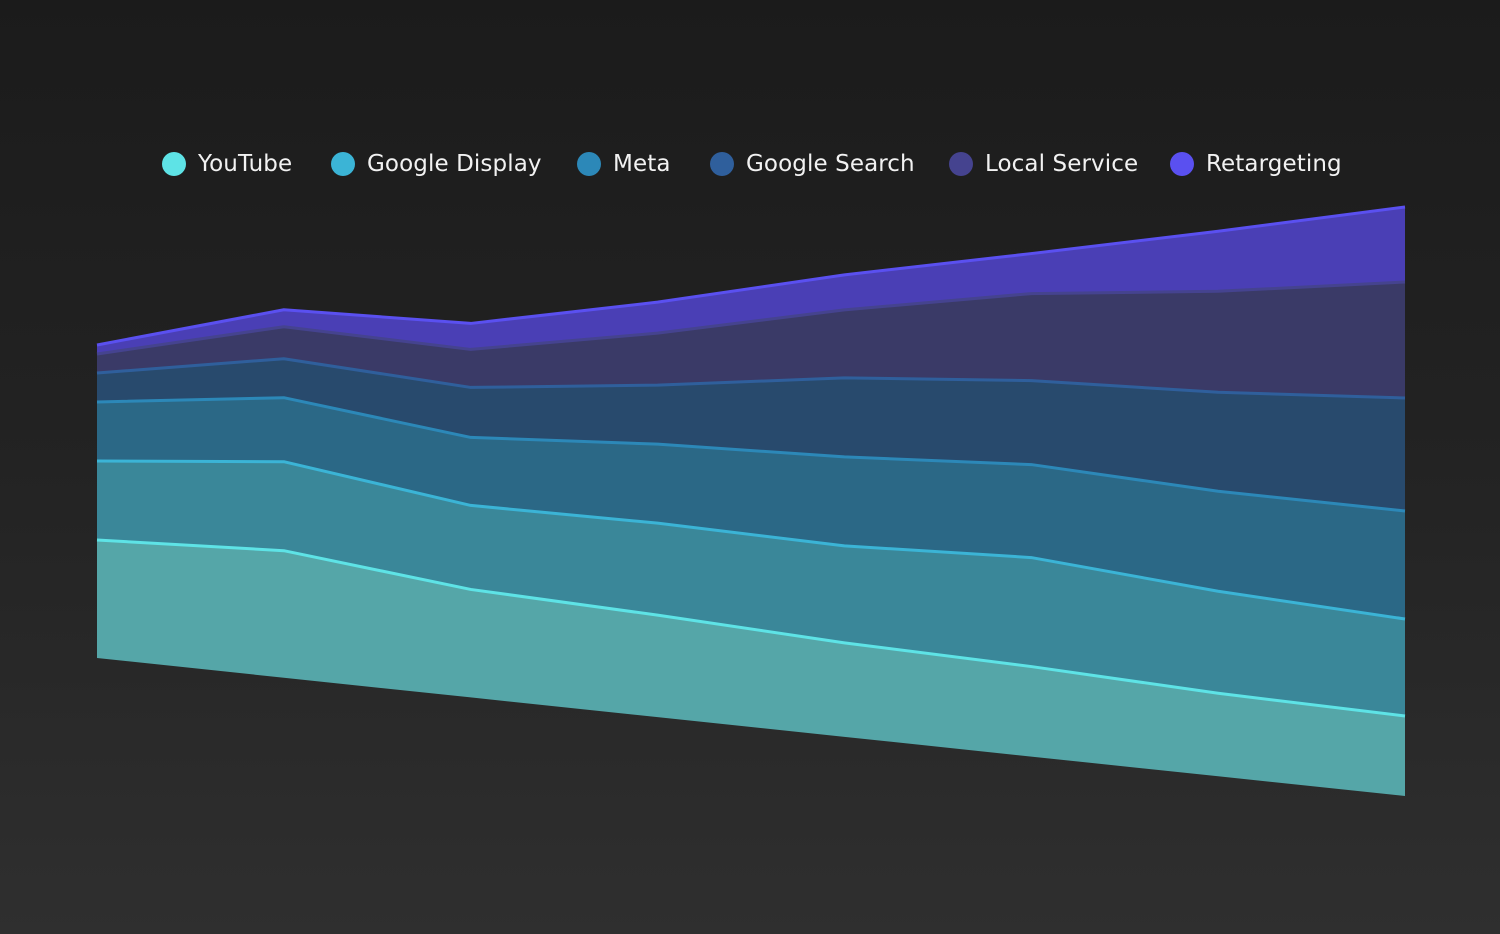 Image resolution: width=1500 pixels, height=934 pixels. What do you see at coordinates (751, 318) in the screenshot?
I see `line-local-service` at bounding box center [751, 318].